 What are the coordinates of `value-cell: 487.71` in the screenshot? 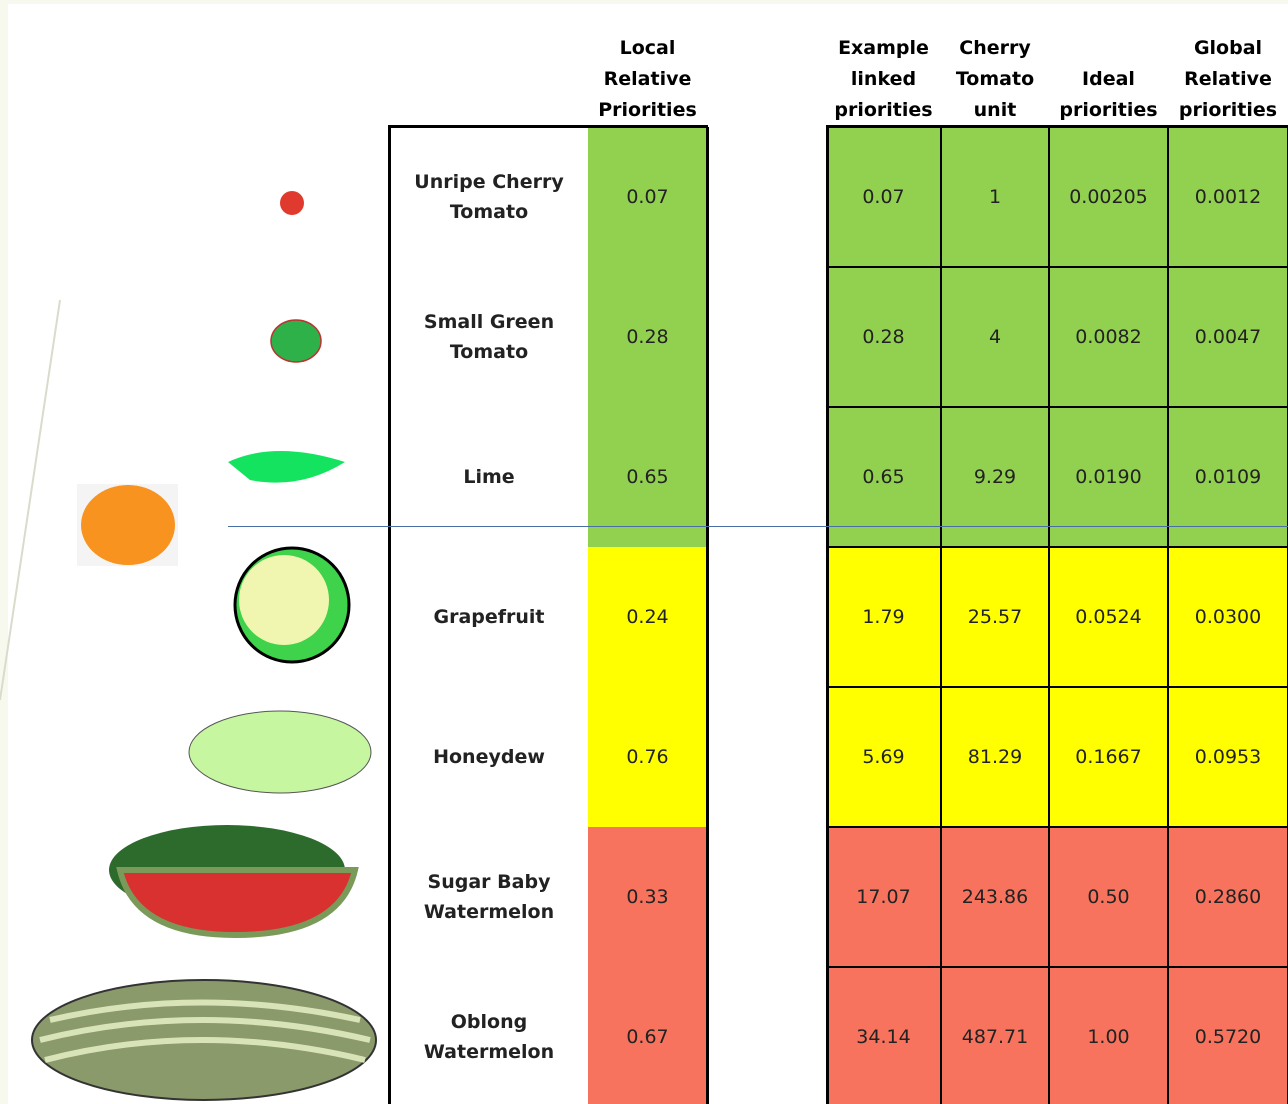 It's located at (995, 1035).